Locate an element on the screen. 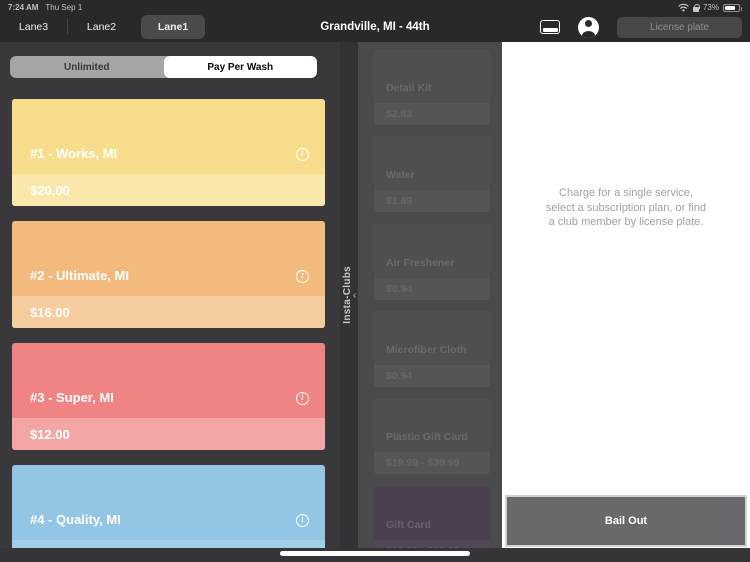 The height and width of the screenshot is (562, 750). nav-bar: Lane3 Lane2 Lane1 Grandville, MI - 44th is located at coordinates (375, 27).